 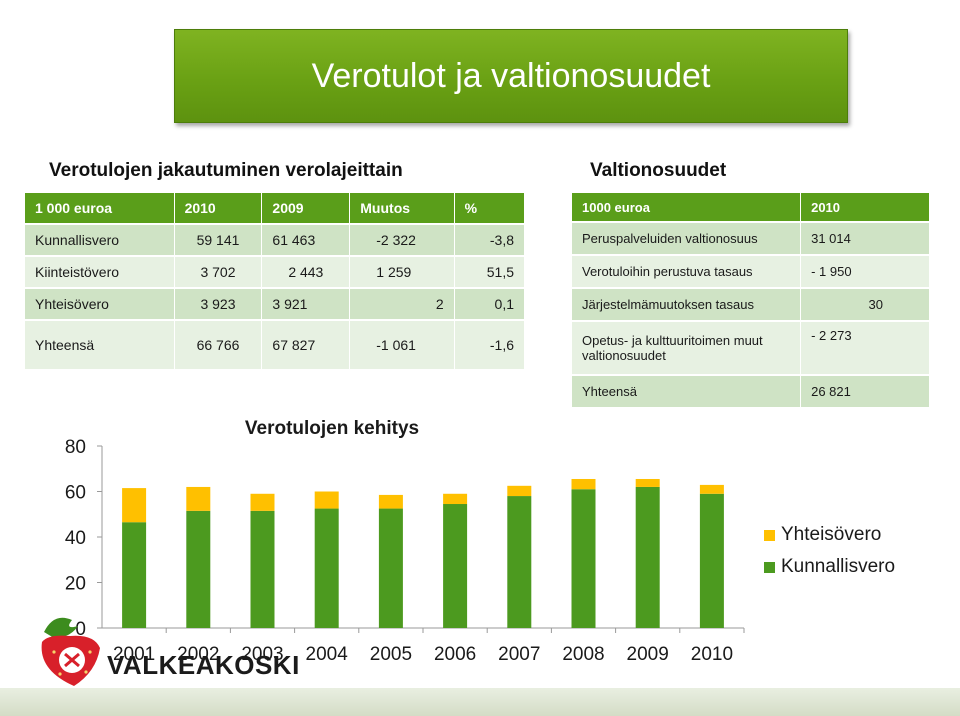 What do you see at coordinates (647, 482) in the screenshot?
I see `bar-yhteisövero-2009` at bounding box center [647, 482].